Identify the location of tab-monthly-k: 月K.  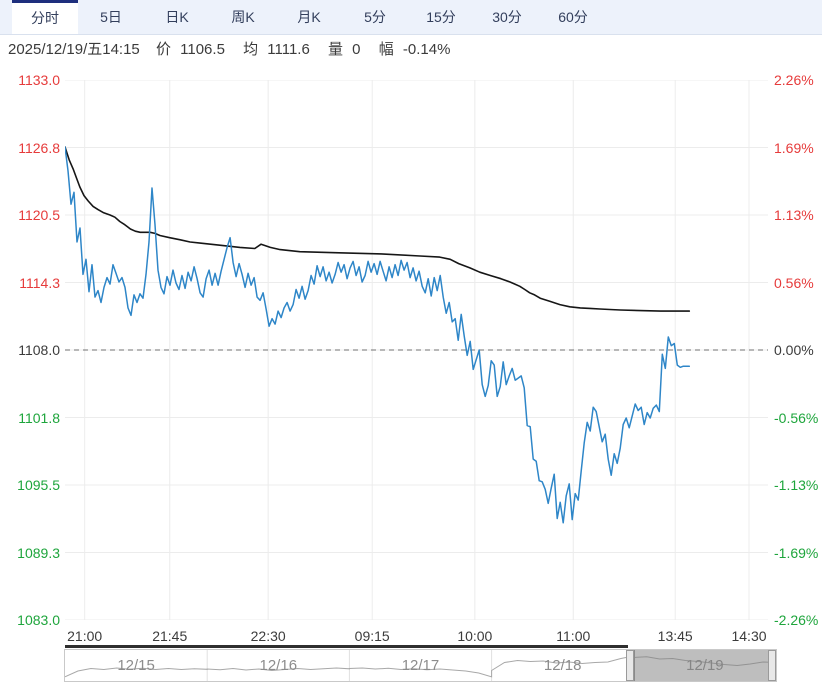
(309, 17).